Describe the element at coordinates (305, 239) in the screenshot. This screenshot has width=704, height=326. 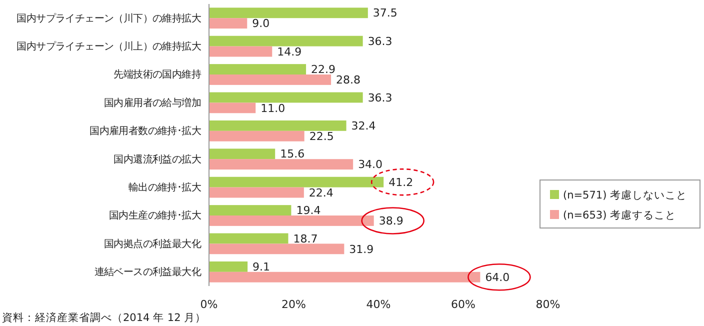
I see `data-label: 18.7` at that location.